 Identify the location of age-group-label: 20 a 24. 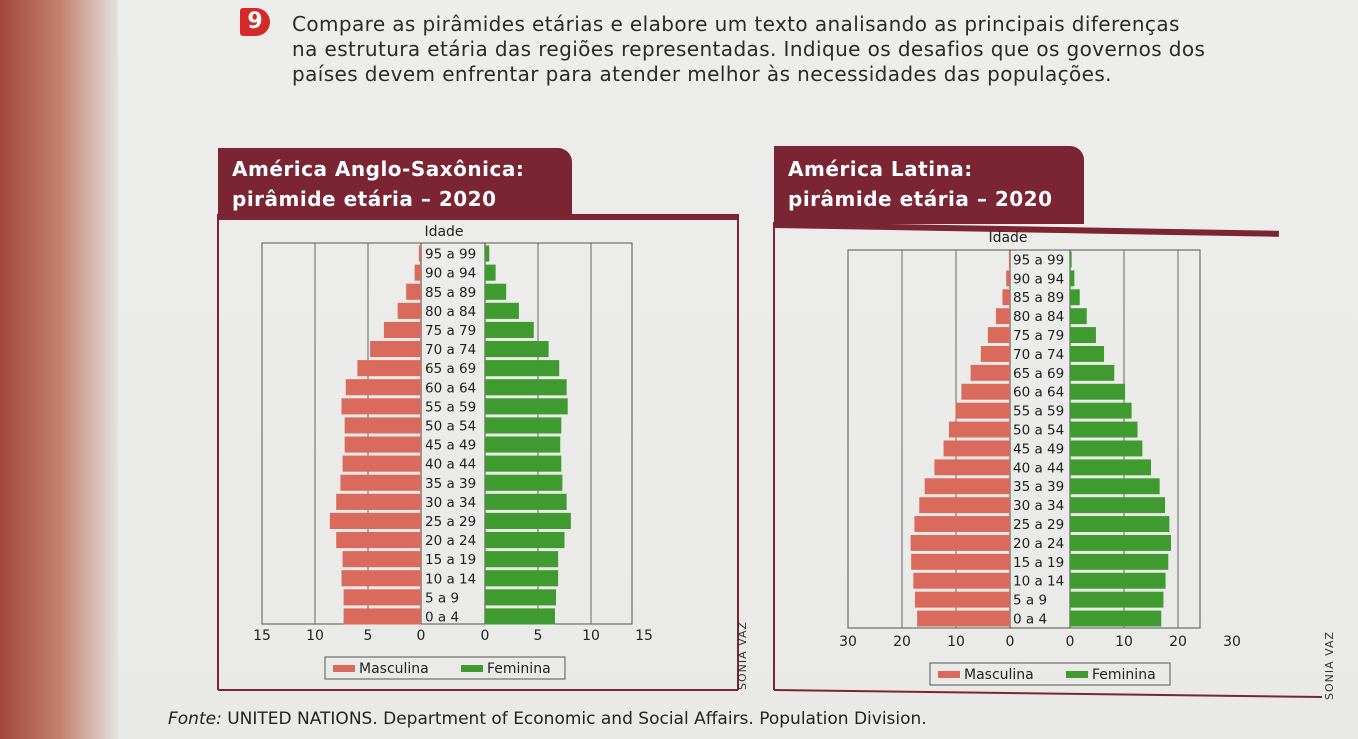
(450, 541).